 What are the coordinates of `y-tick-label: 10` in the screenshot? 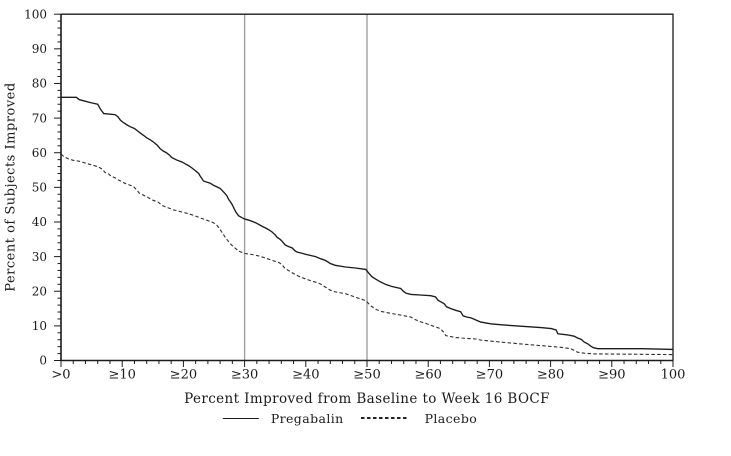 It's located at (39, 326).